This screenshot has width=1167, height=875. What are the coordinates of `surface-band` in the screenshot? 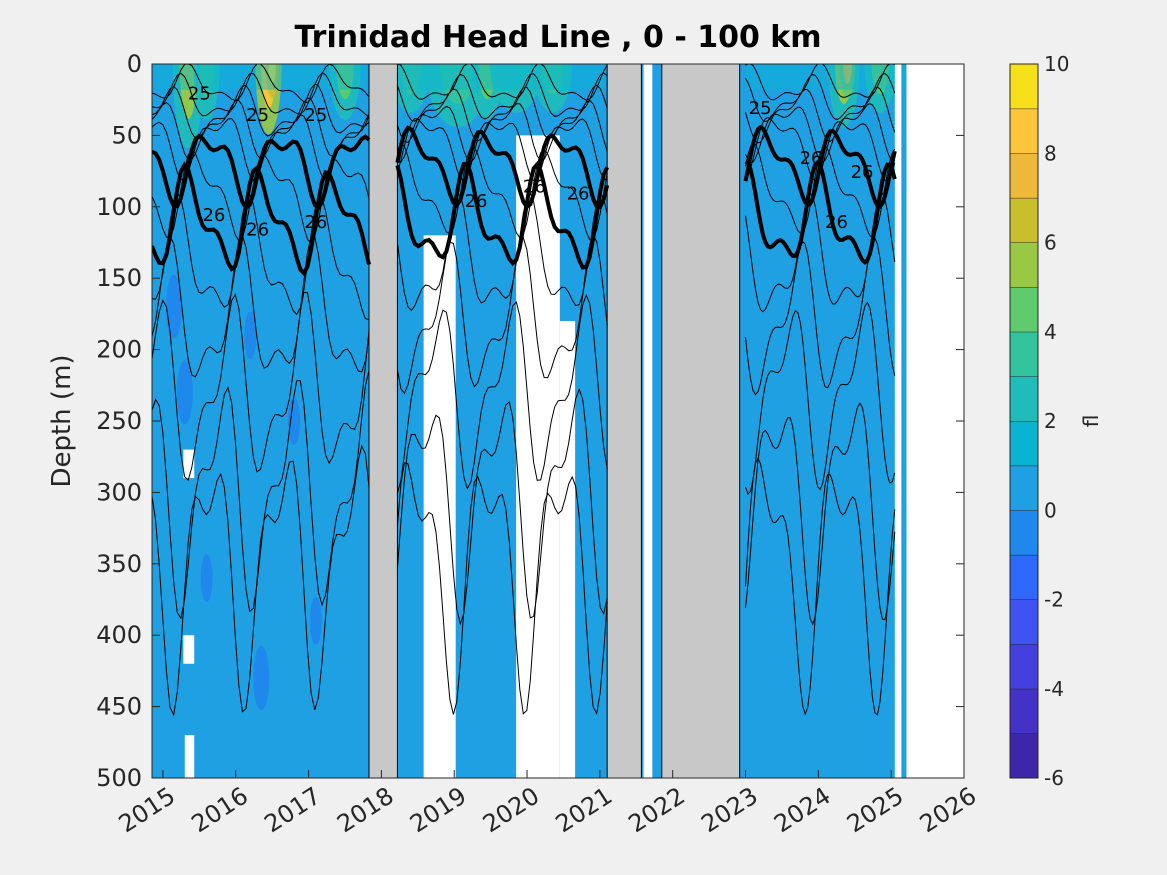 It's located at (501, 77).